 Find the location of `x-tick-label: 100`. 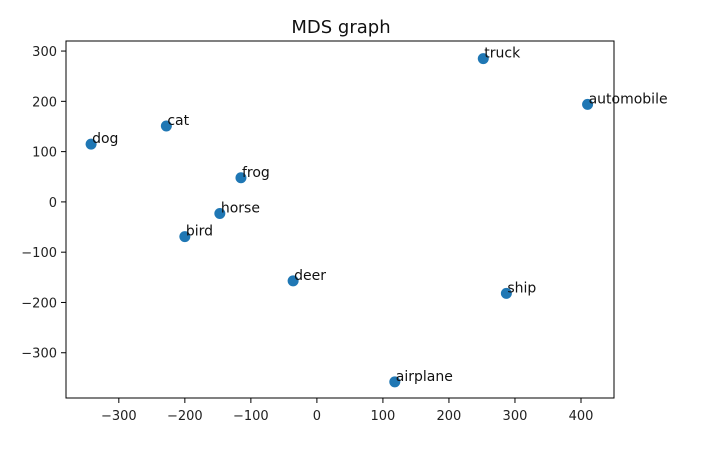

x-tick-label: 100 is located at coordinates (383, 416).